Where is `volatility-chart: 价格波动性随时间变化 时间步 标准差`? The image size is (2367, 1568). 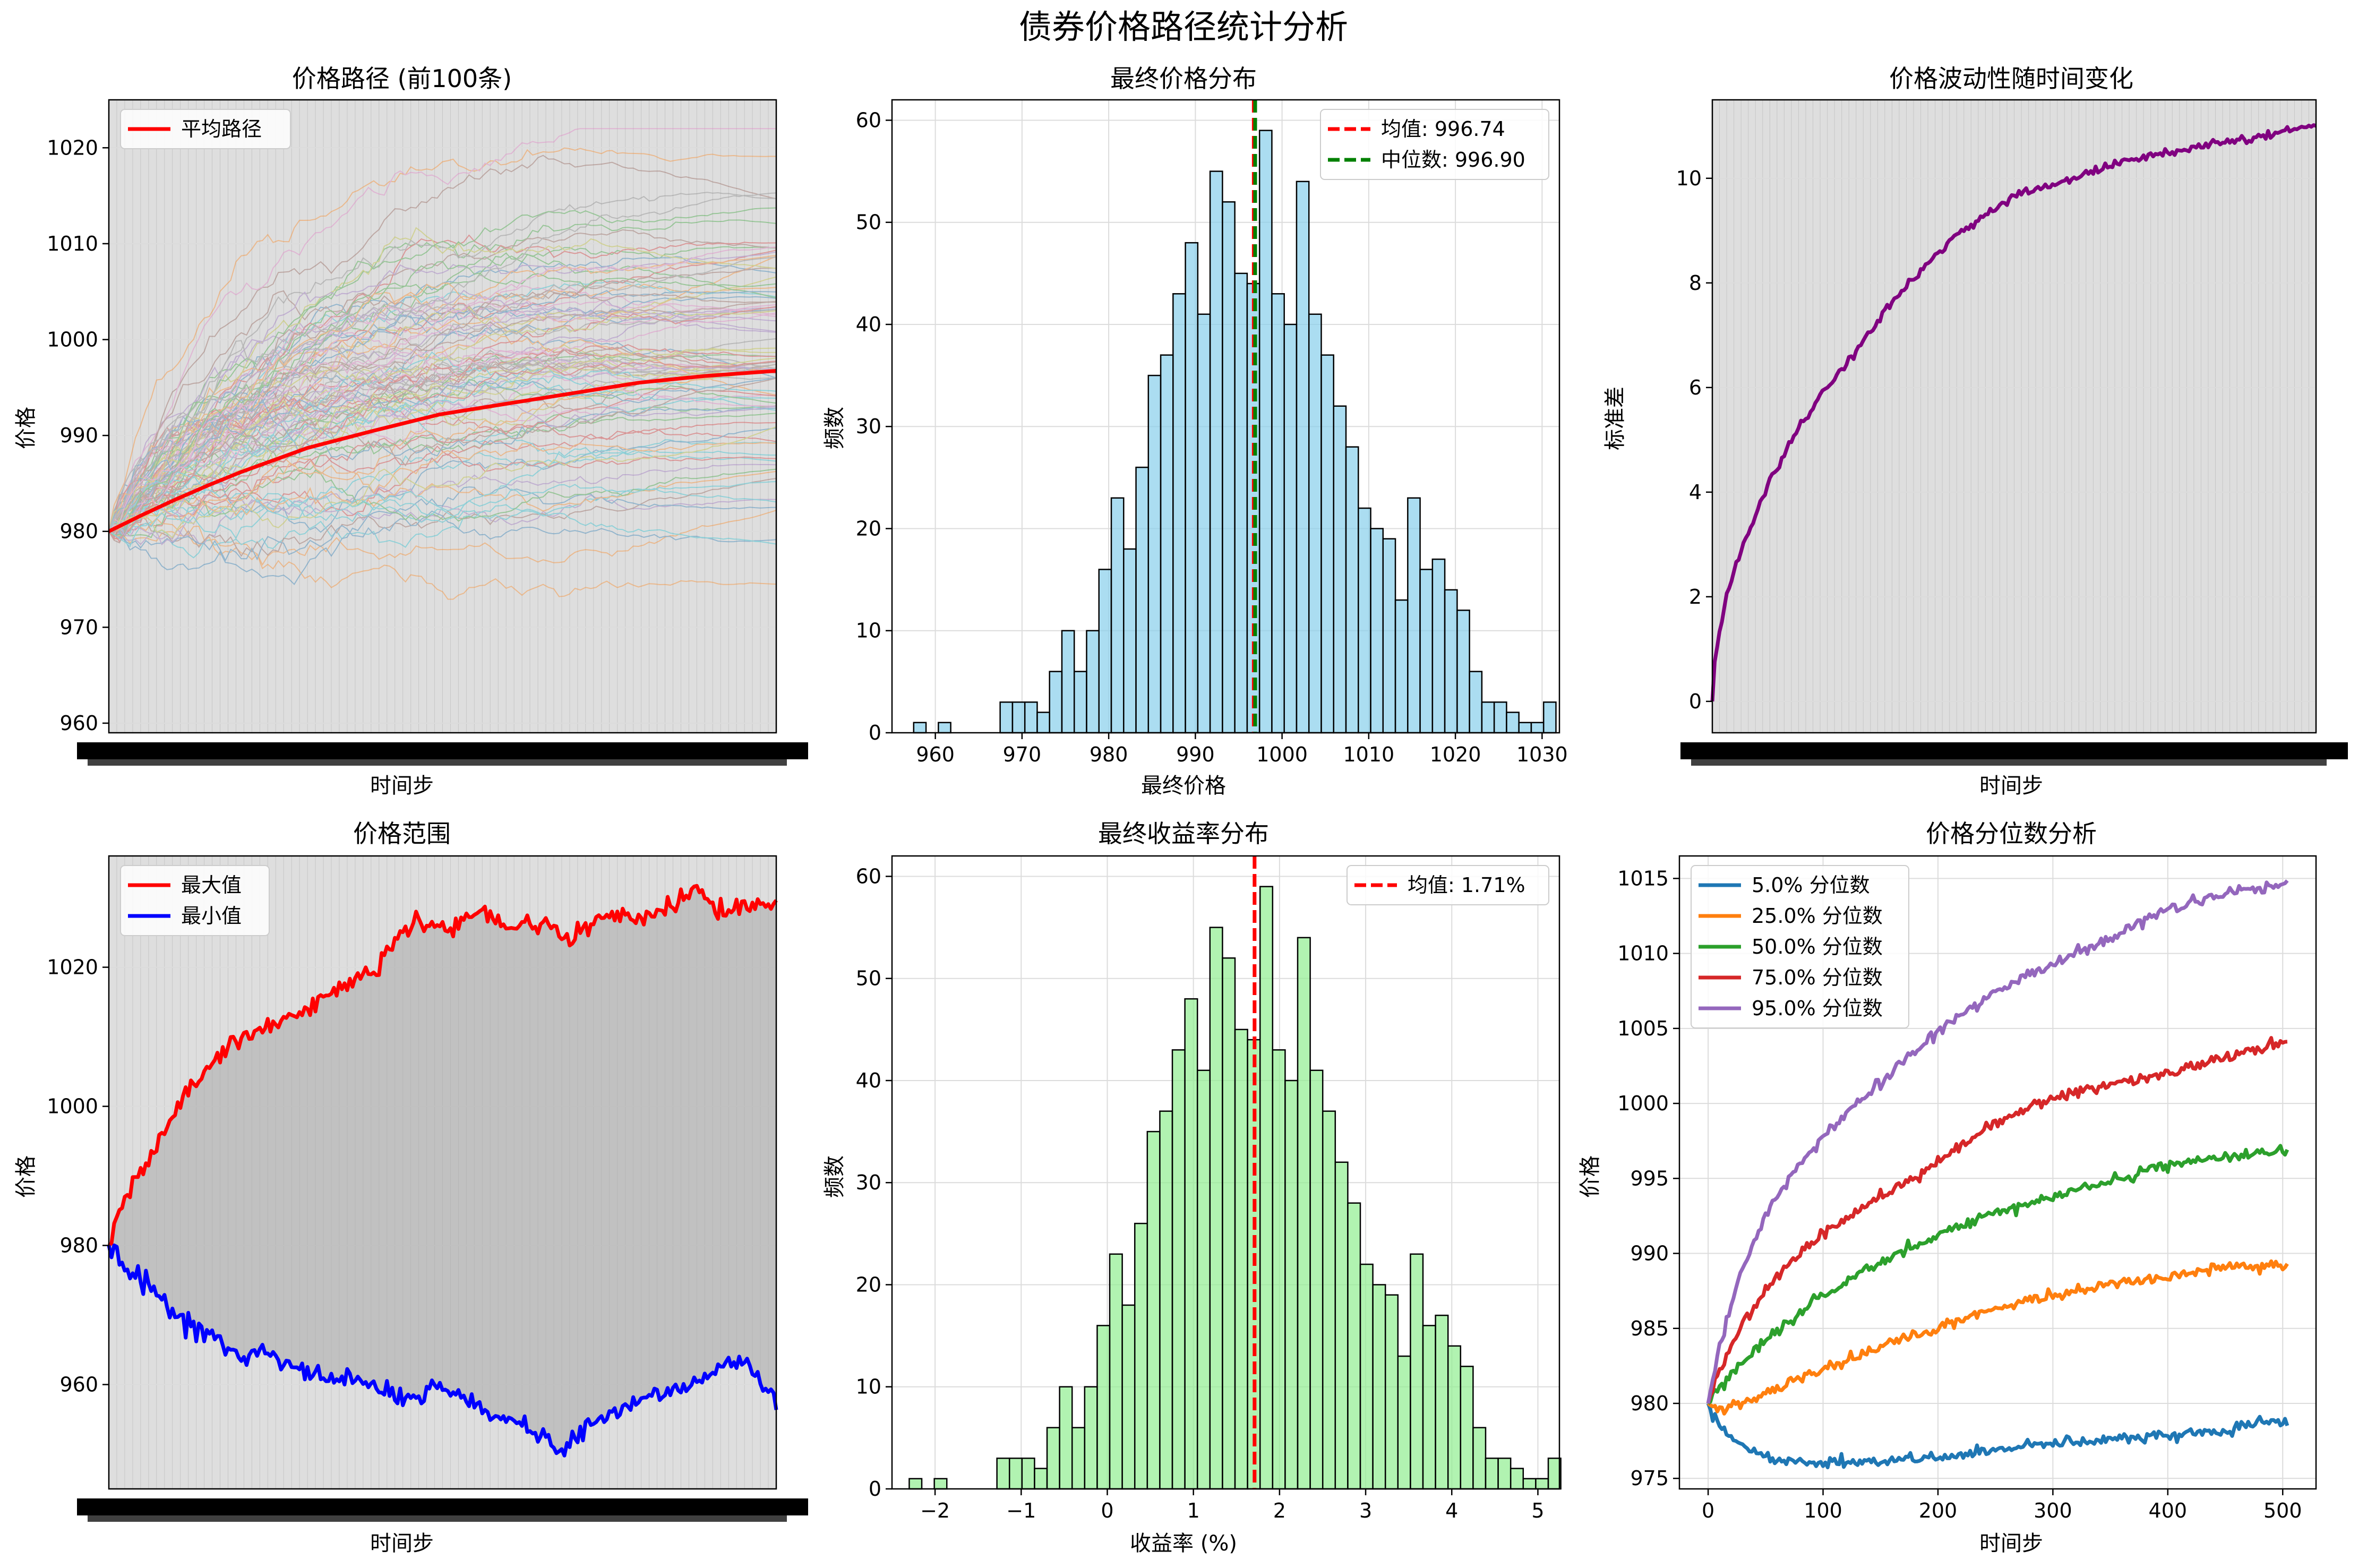
volatility-chart: 价格波动性随时间变化 时间步 标准差 is located at coordinates (1868, 431).